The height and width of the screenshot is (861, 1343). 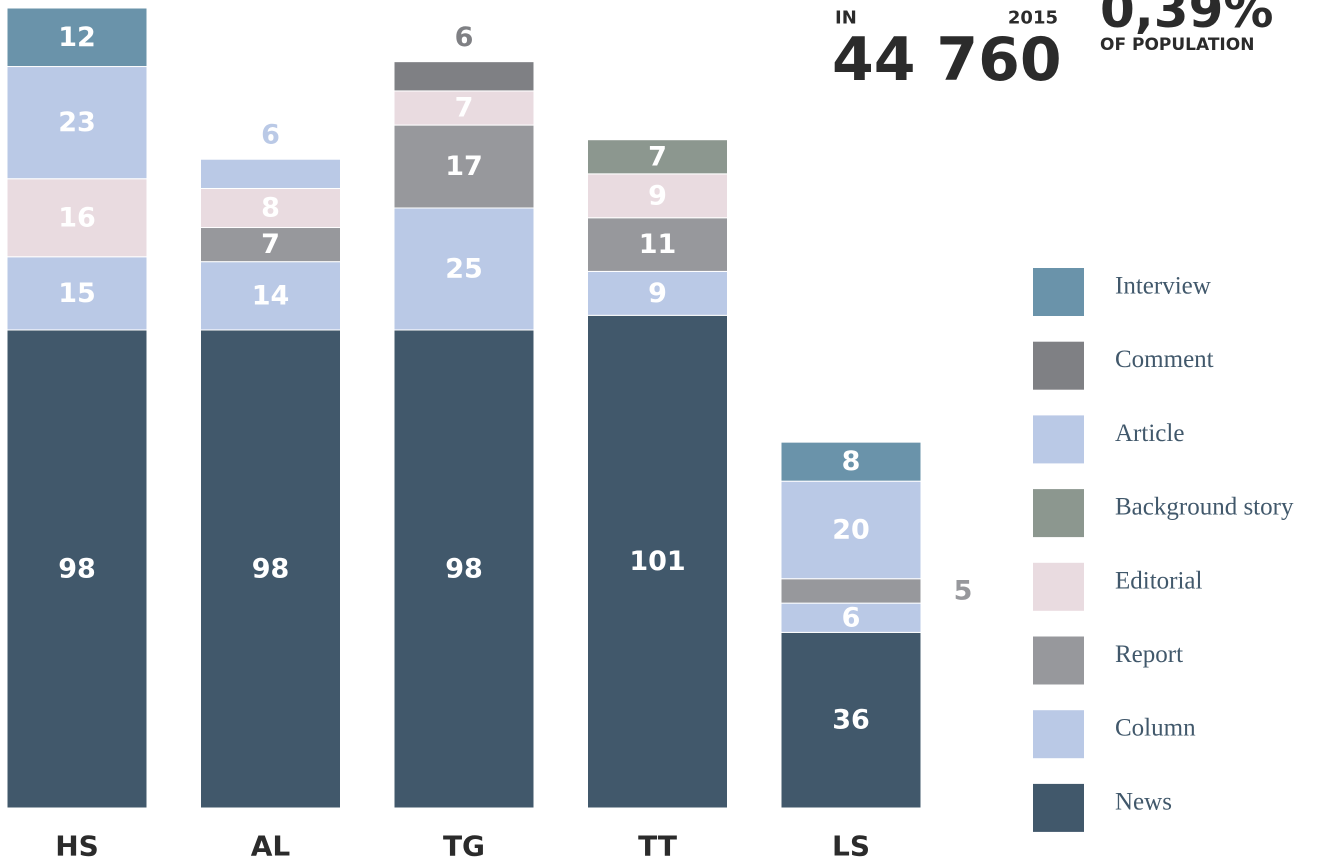 What do you see at coordinates (1149, 654) in the screenshot?
I see `legend-label: Report` at bounding box center [1149, 654].